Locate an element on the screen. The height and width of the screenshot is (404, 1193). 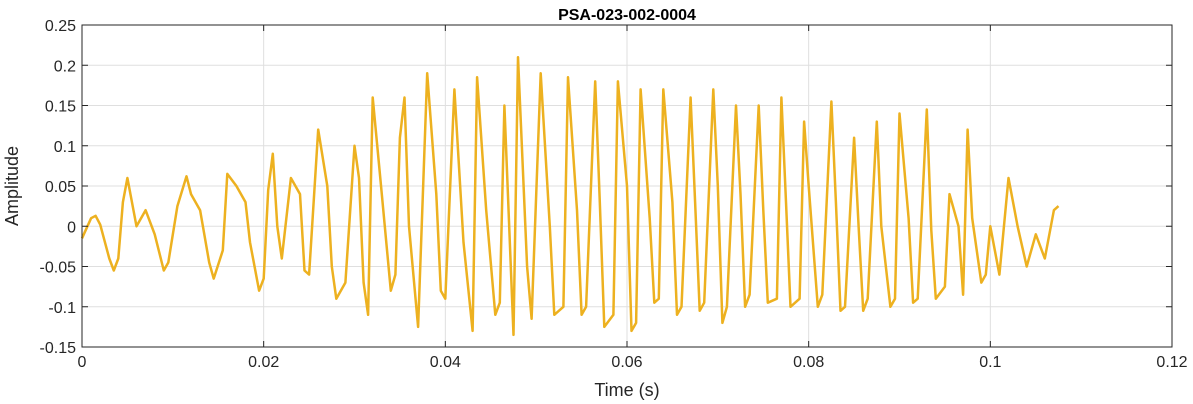
y-tick-label: 0.25 is located at coordinates (60, 26).